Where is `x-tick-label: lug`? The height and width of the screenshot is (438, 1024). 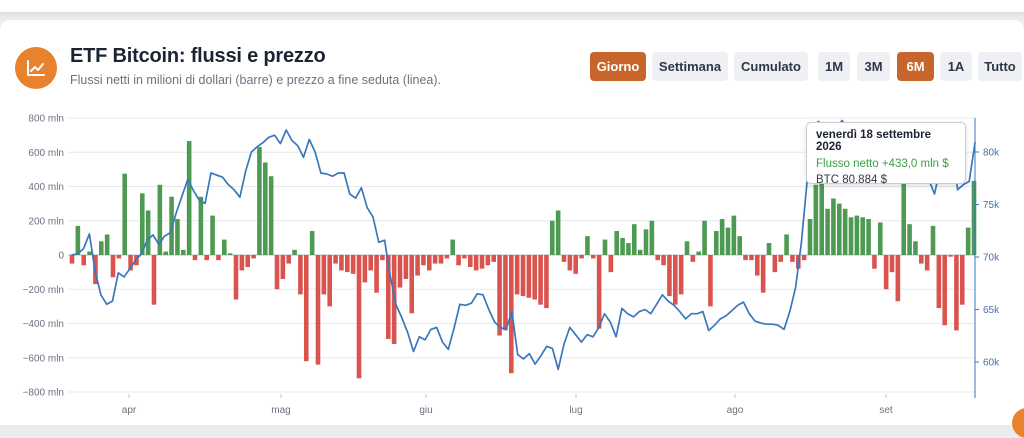 x-tick-label: lug is located at coordinates (575, 410).